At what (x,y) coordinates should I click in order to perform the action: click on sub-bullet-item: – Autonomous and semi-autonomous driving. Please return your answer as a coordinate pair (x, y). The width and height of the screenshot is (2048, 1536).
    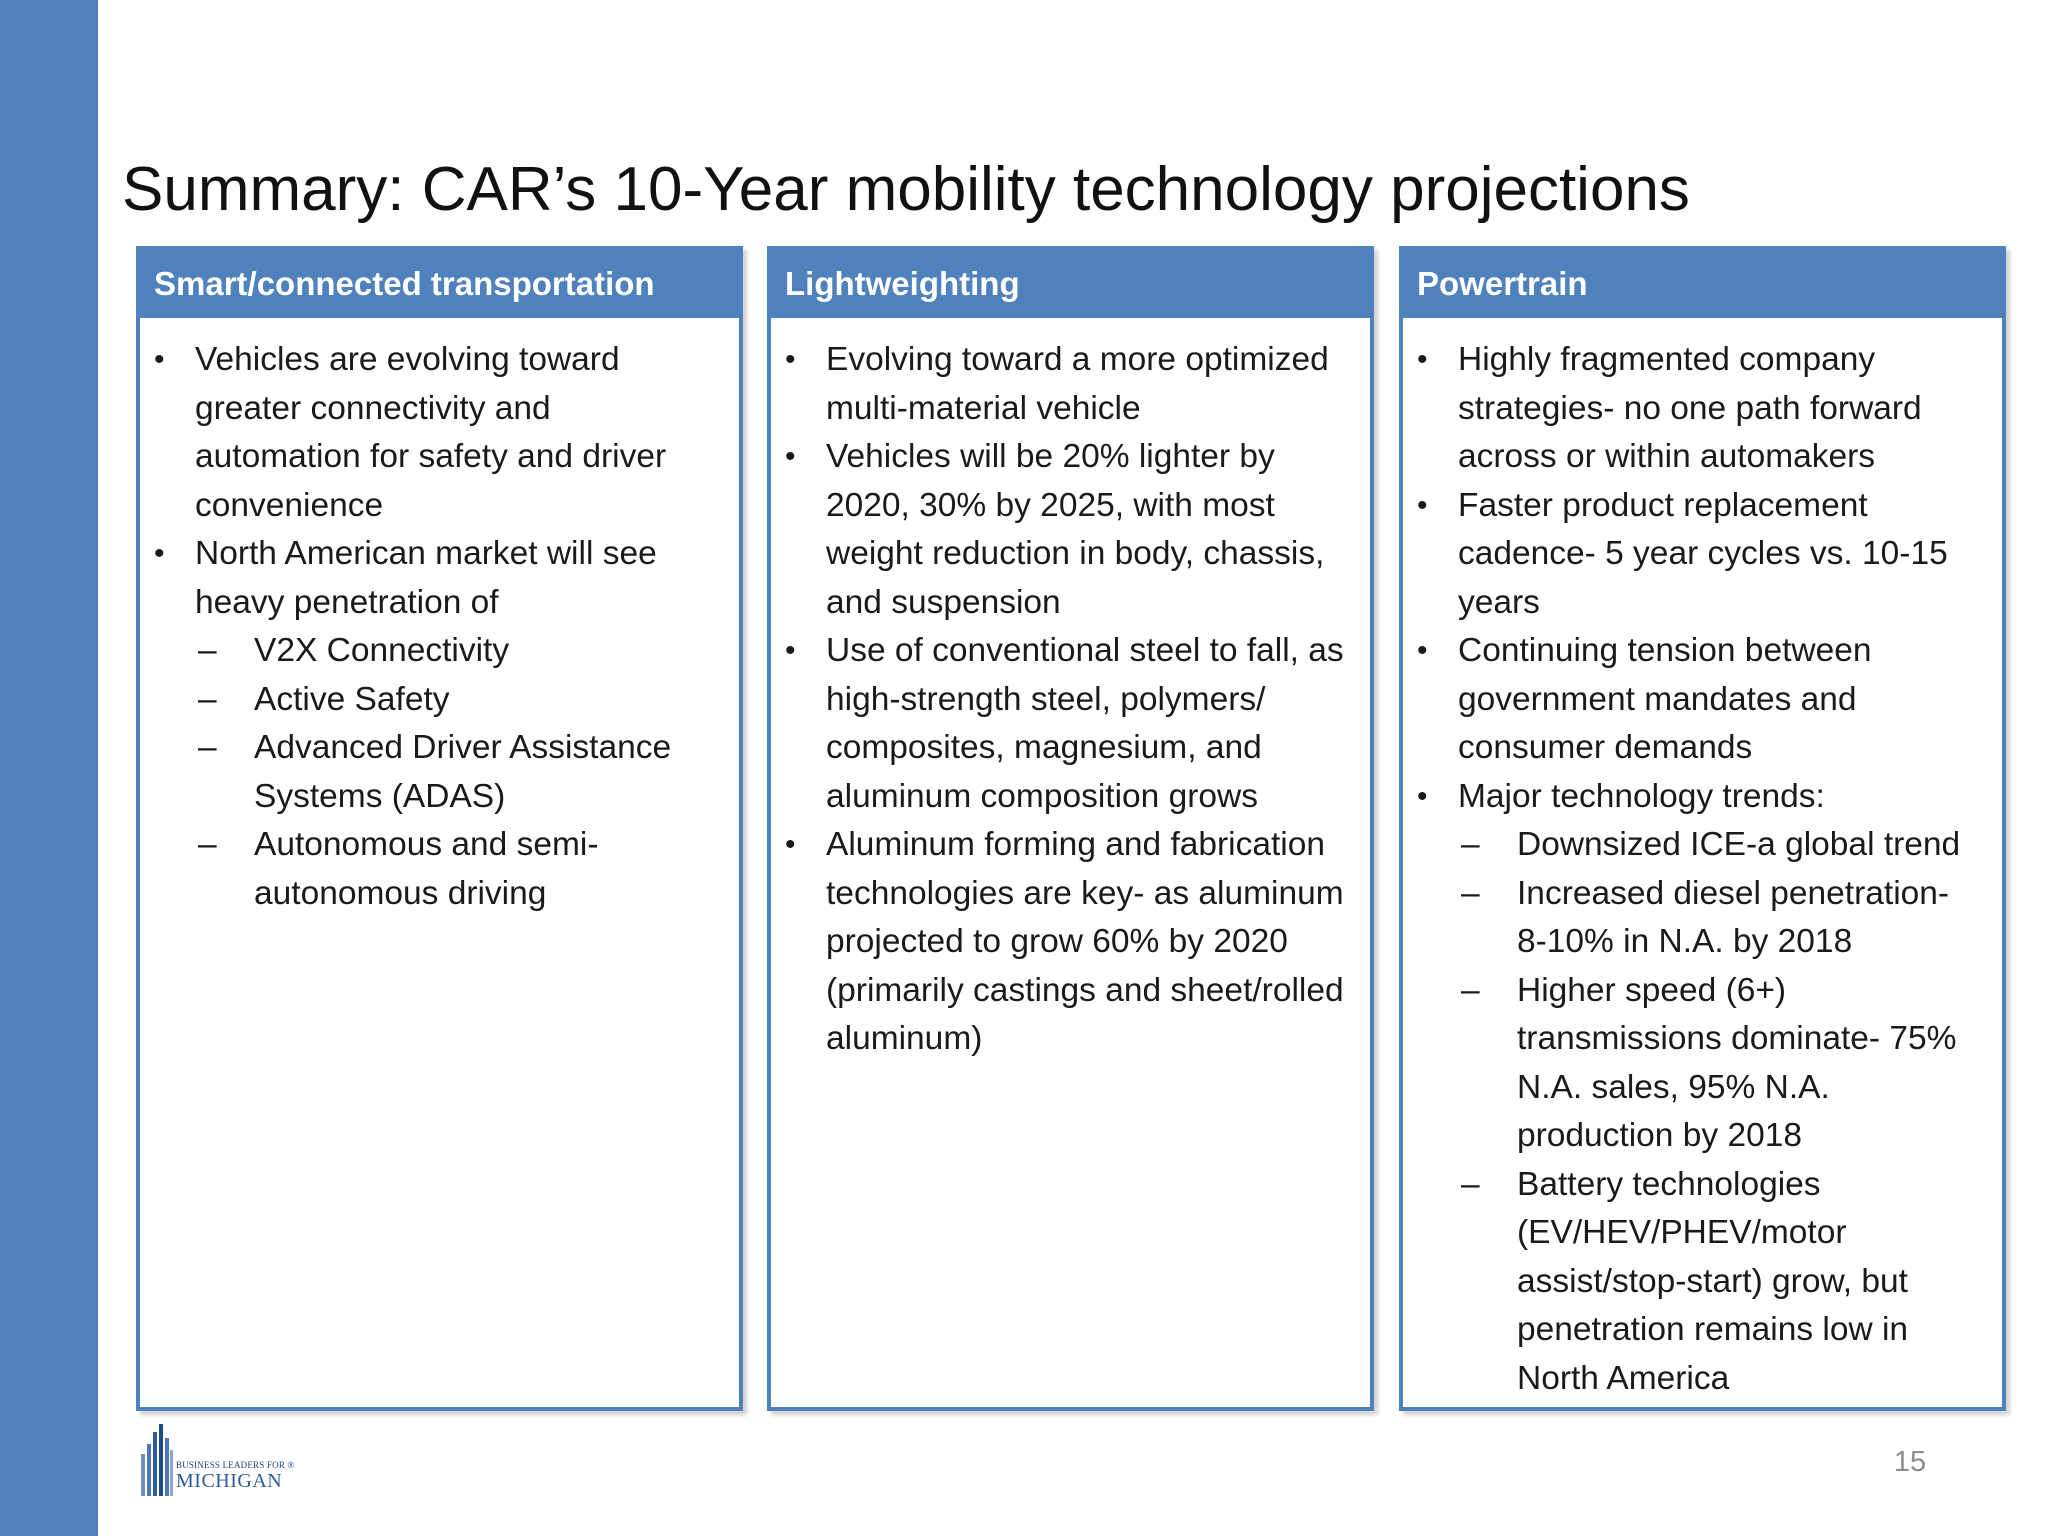
    Looking at the image, I should click on (439, 869).